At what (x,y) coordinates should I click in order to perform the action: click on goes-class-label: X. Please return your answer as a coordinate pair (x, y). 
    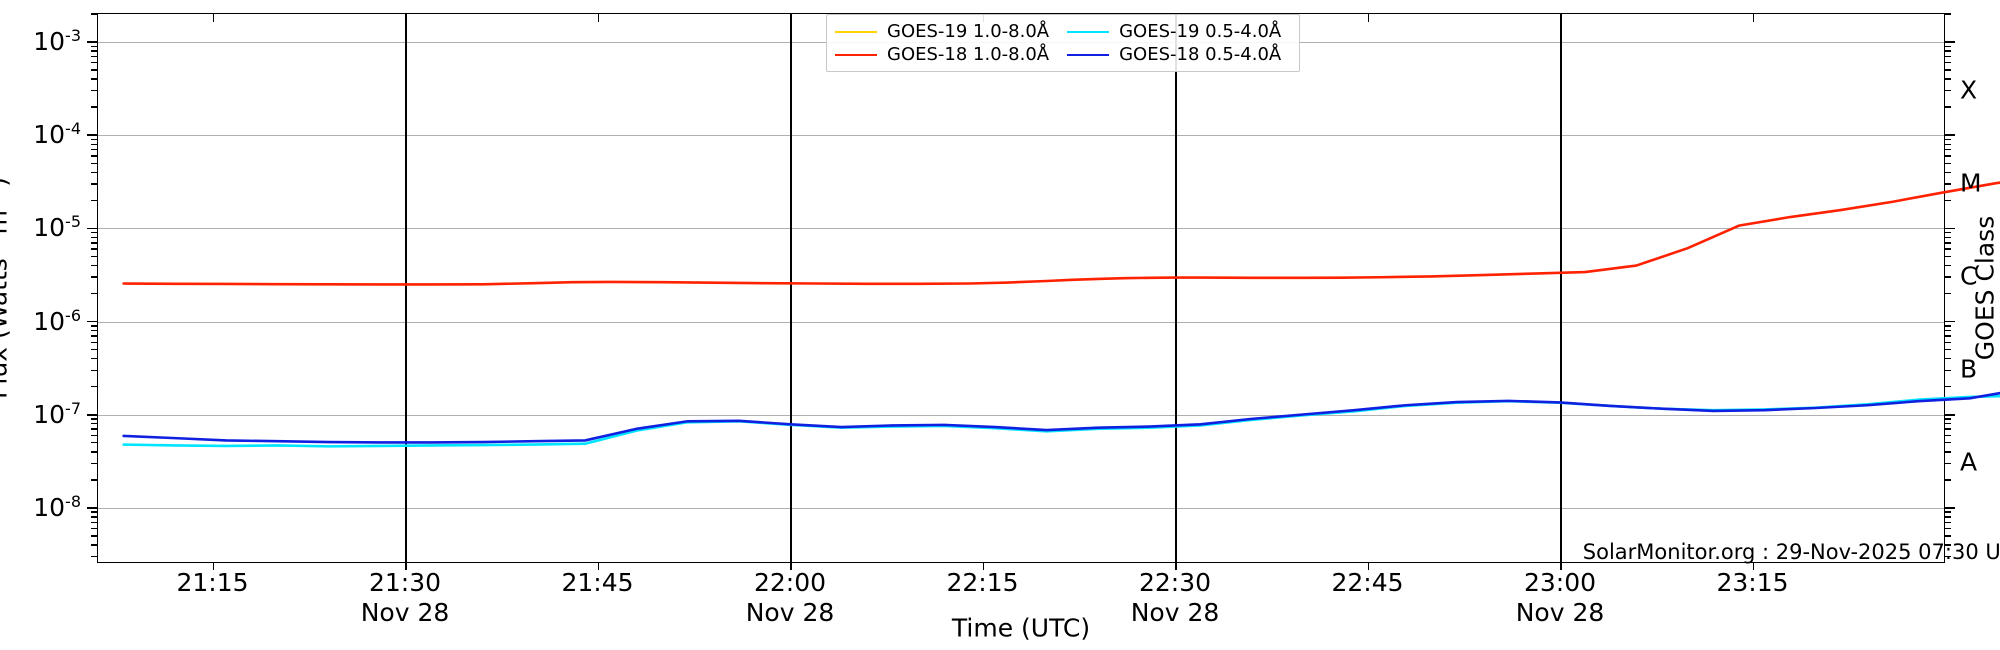
    Looking at the image, I should click on (1969, 90).